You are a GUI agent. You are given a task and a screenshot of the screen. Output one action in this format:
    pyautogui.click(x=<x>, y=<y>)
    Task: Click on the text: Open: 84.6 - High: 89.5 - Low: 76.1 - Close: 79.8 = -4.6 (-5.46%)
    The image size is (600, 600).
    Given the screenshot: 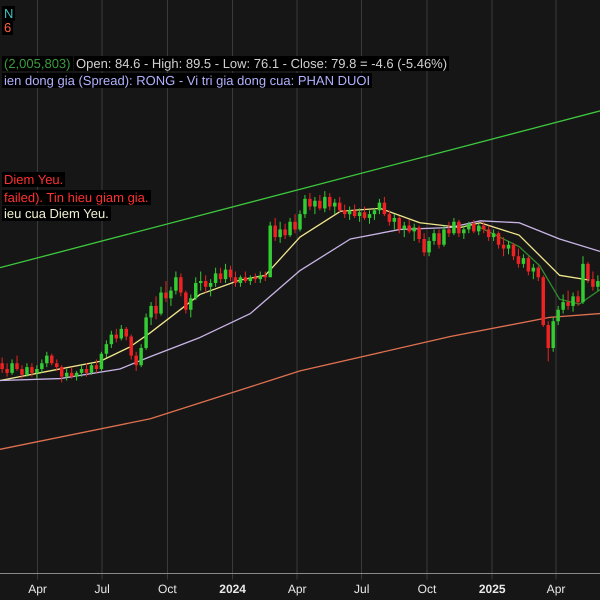 What is the action you would take?
    pyautogui.click(x=262, y=63)
    